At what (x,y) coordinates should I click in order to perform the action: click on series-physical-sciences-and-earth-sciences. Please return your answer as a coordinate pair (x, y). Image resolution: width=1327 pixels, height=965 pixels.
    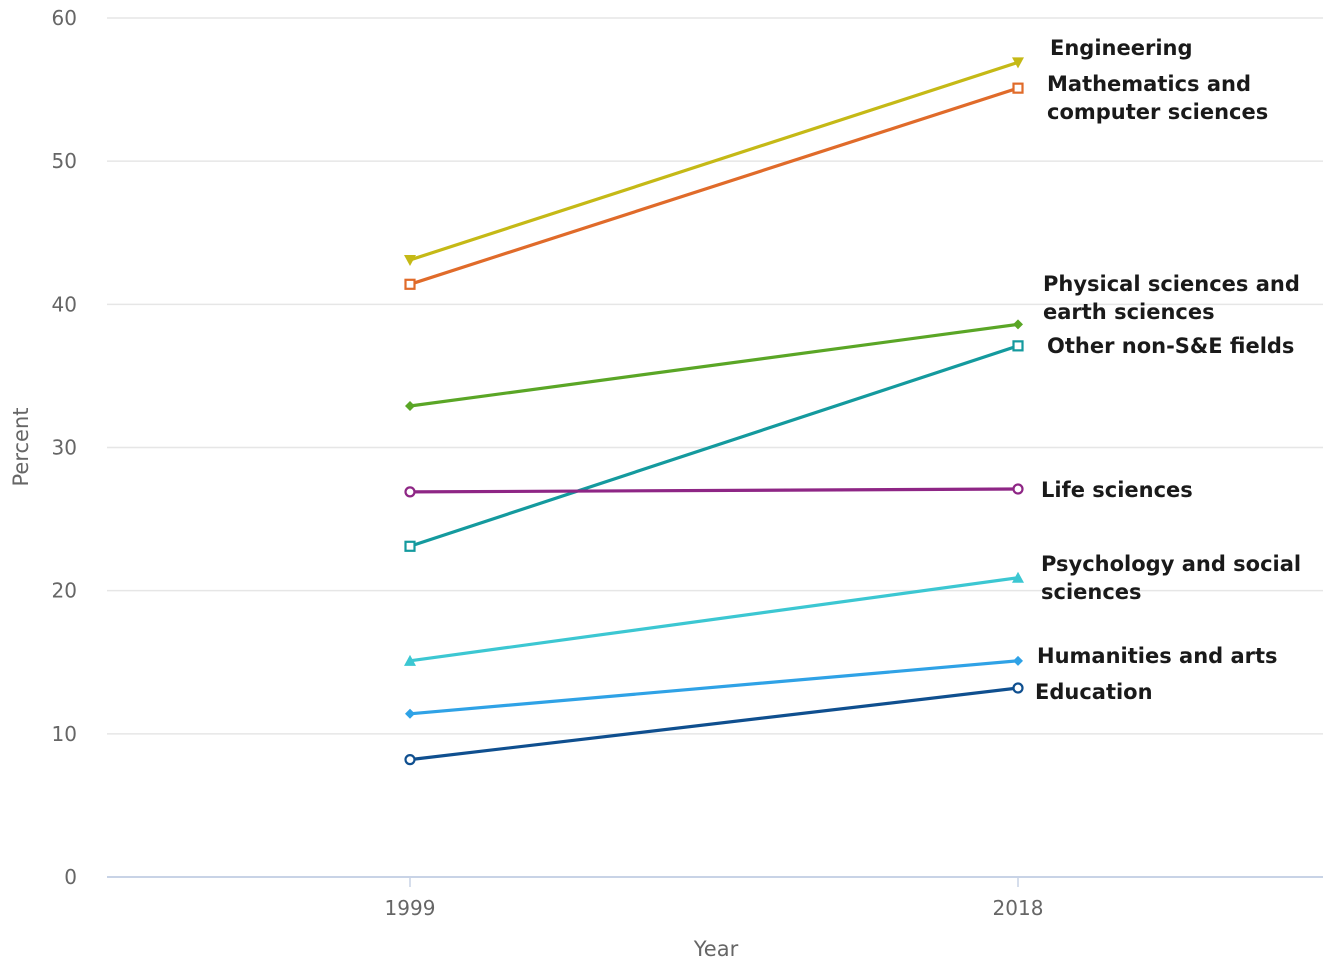
    Looking at the image, I should click on (714, 365).